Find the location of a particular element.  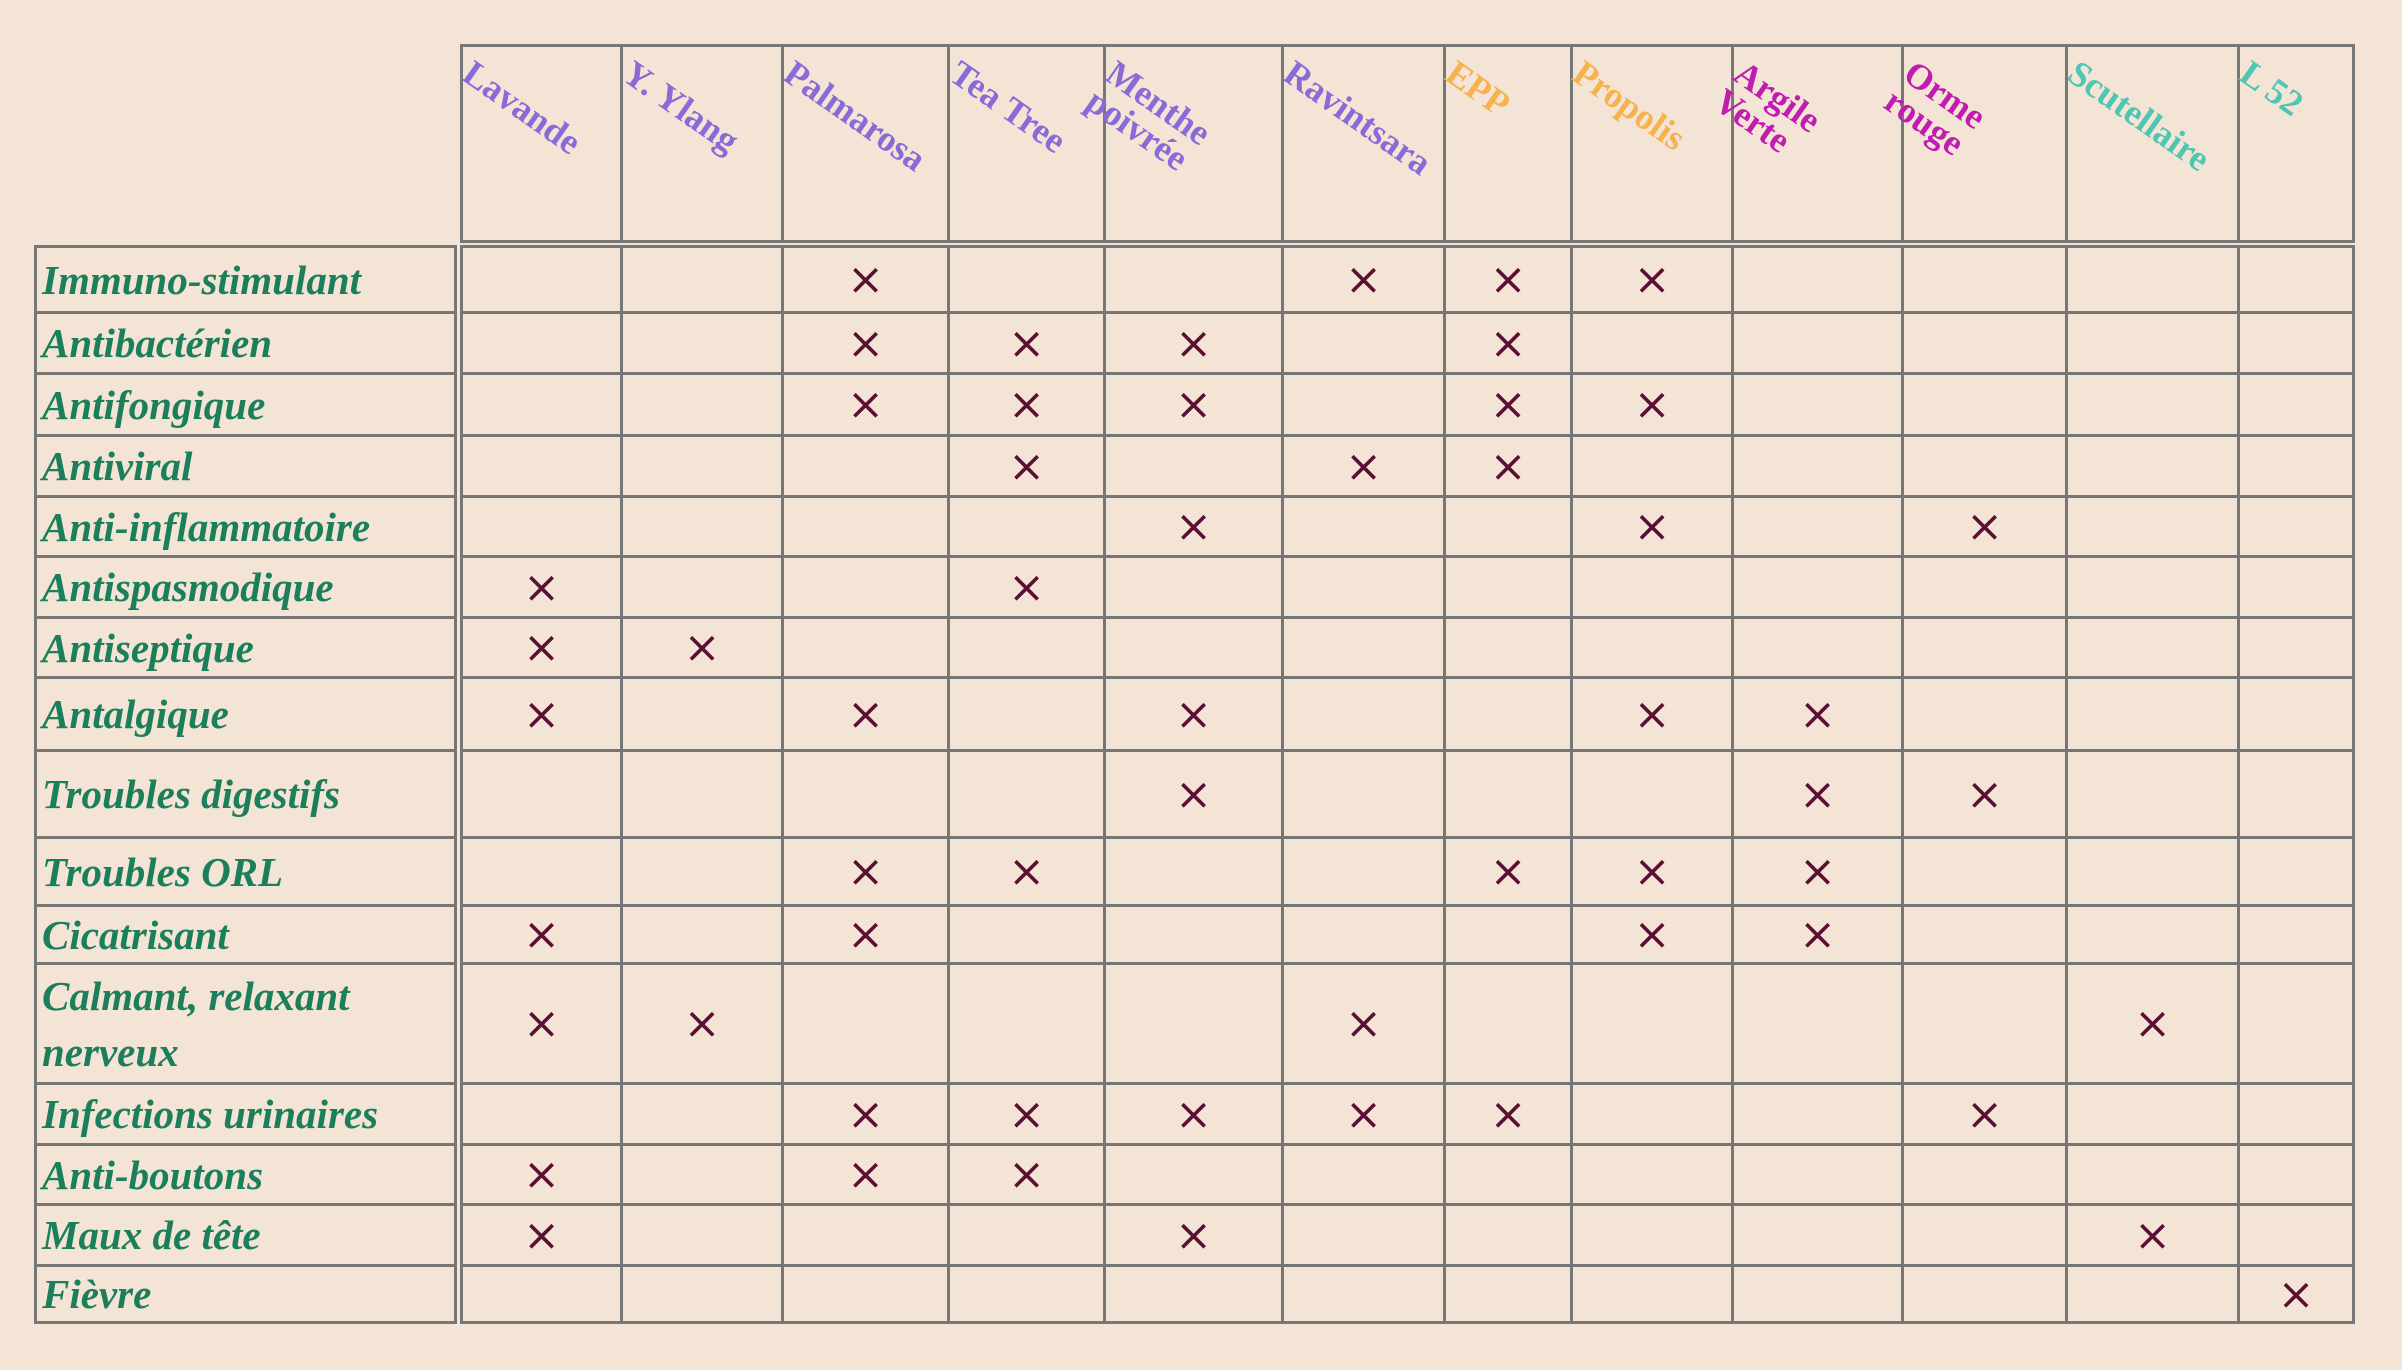

row-label: Anti-boutons is located at coordinates (153, 1174).